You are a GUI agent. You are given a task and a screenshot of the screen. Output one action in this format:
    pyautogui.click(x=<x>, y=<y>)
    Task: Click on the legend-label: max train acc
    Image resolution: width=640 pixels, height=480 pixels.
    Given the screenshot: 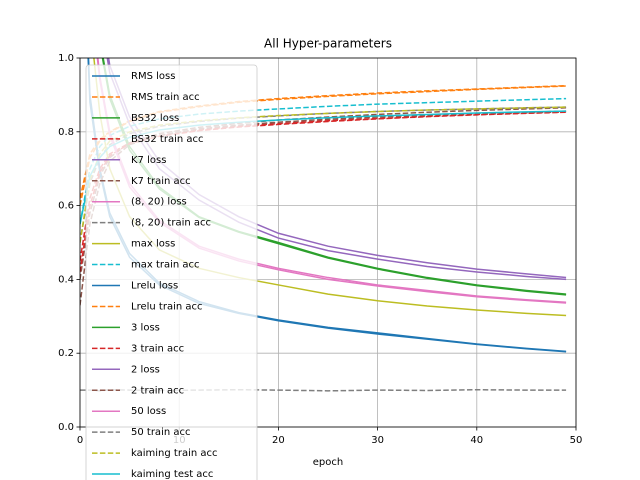 What is the action you would take?
    pyautogui.click(x=165, y=265)
    